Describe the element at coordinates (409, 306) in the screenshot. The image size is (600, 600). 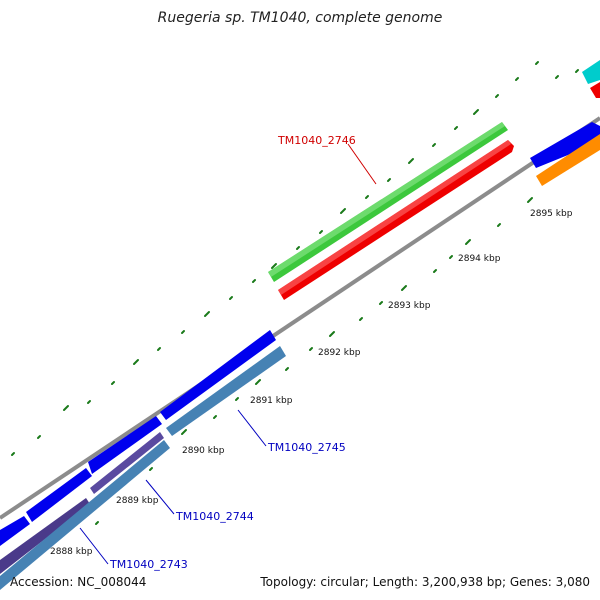
I see `tick-label-2893: 2893 kbp` at that location.